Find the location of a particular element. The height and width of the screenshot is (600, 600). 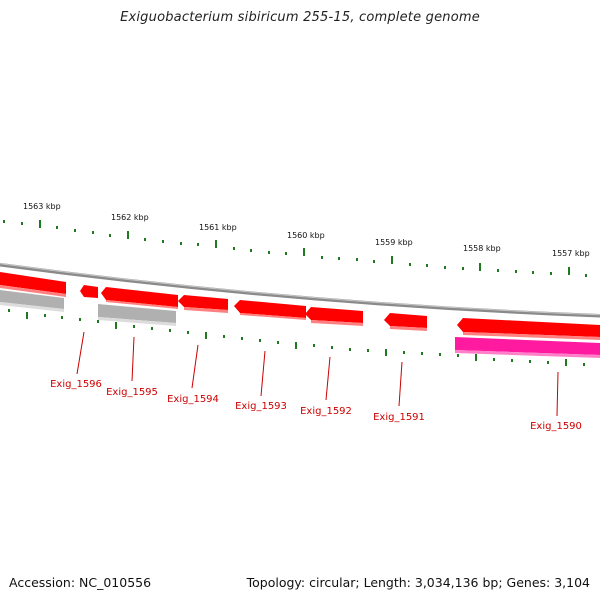

scale-label: 1563 kbp is located at coordinates (42, 206).